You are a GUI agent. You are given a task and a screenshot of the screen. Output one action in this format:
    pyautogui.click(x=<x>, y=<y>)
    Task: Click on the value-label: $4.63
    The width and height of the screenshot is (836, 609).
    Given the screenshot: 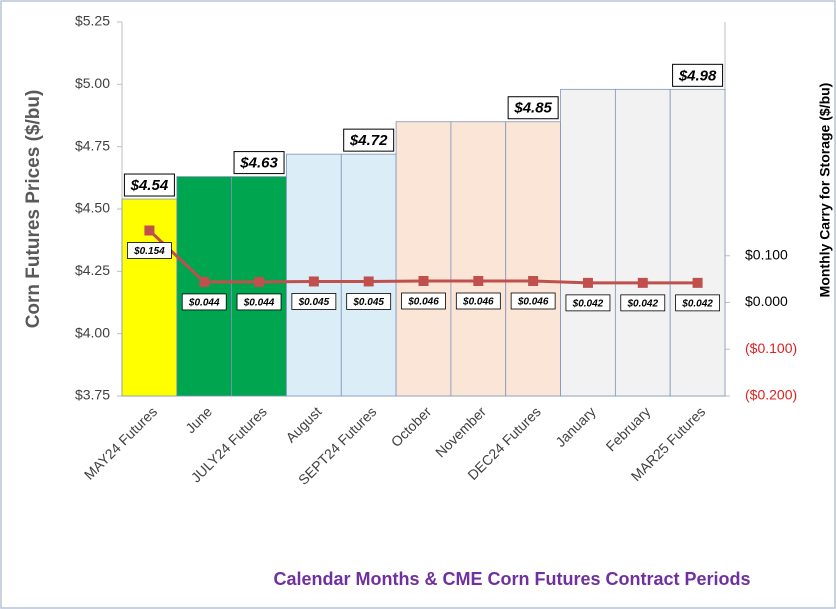 What is the action you would take?
    pyautogui.click(x=258, y=163)
    